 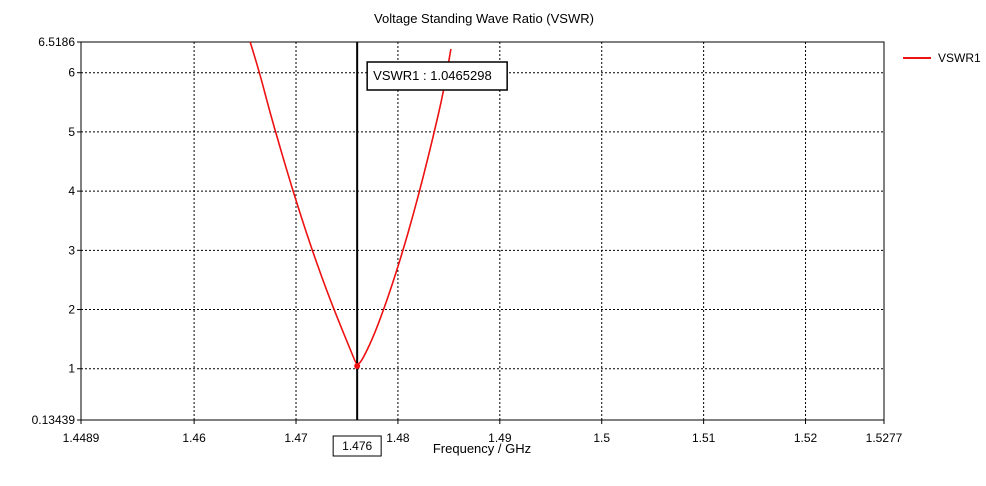 I want to click on y-tick-label: 0.13439, so click(x=54, y=420).